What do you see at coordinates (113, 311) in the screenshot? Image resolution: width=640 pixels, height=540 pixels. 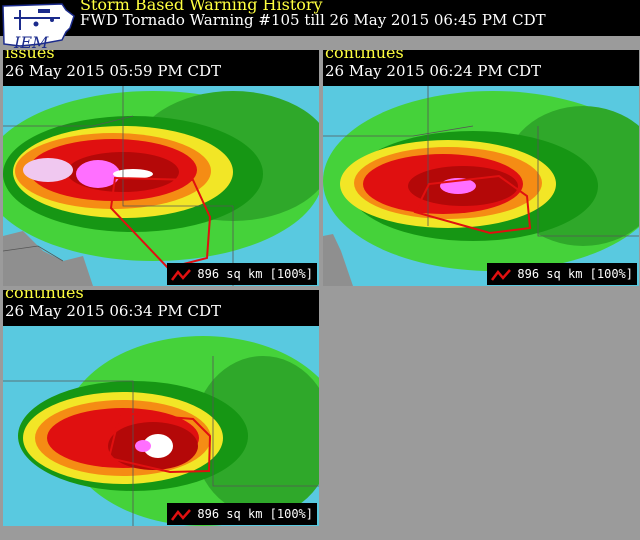 I see `panel-timestamp: 26 May 2015 06:34 PM CDT` at bounding box center [113, 311].